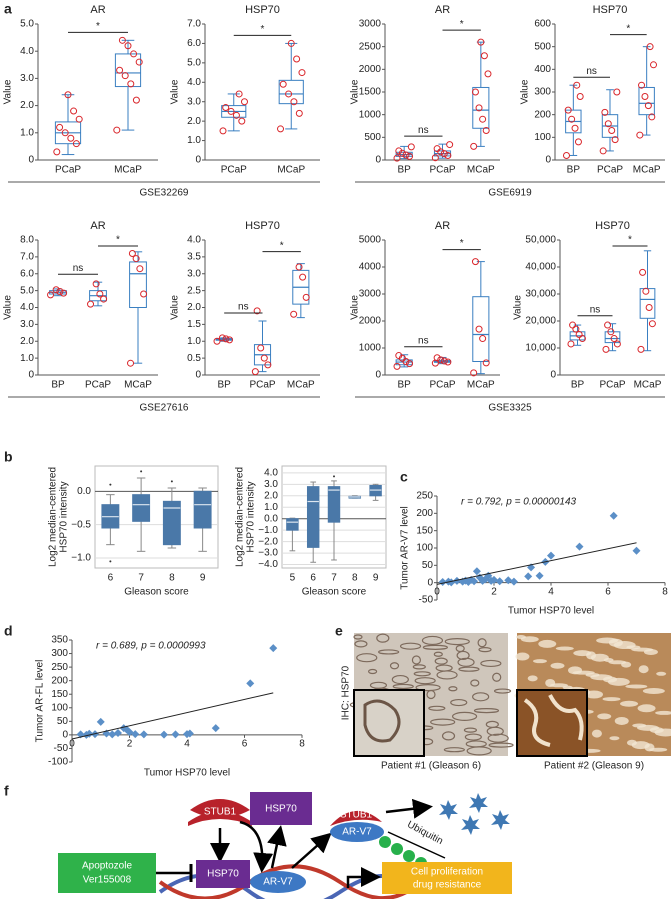 This screenshot has width=671, height=899. I want to click on y-tick-label: −2.0, so click(268, 541).